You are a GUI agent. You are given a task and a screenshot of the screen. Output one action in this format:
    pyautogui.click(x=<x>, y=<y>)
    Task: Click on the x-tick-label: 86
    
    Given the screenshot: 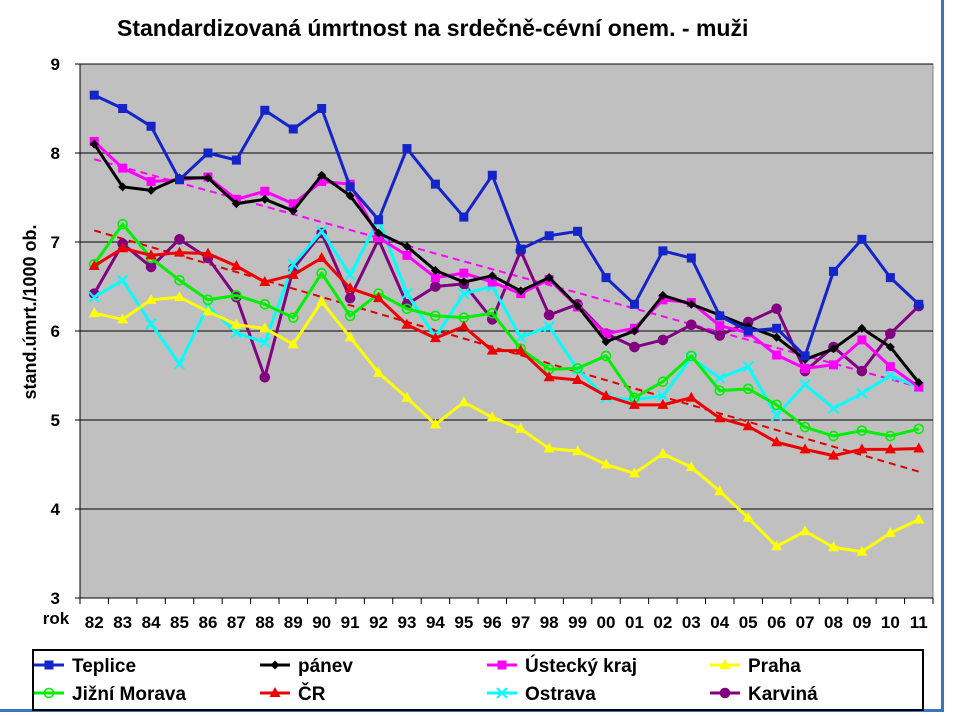 What is the action you would take?
    pyautogui.click(x=207, y=622)
    